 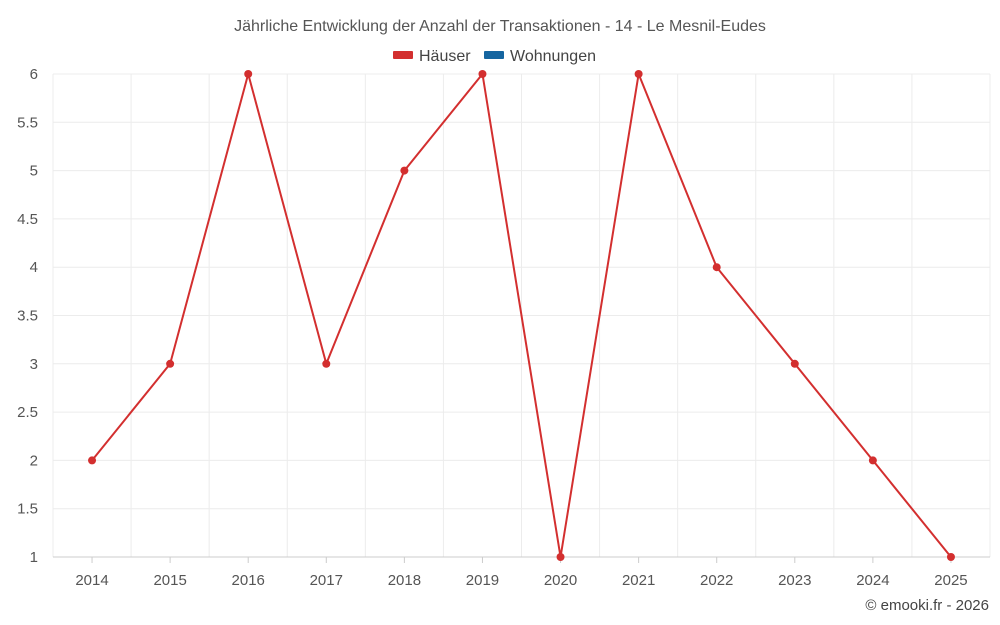 I want to click on x-tick-label: 2014, so click(x=91, y=580).